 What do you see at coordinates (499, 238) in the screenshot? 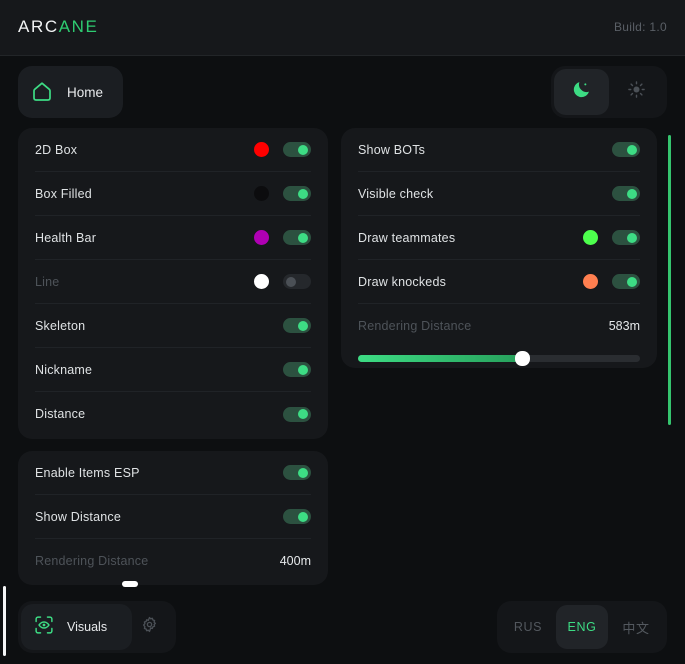
I see `row-draw-teammates: Draw teammates` at bounding box center [499, 238].